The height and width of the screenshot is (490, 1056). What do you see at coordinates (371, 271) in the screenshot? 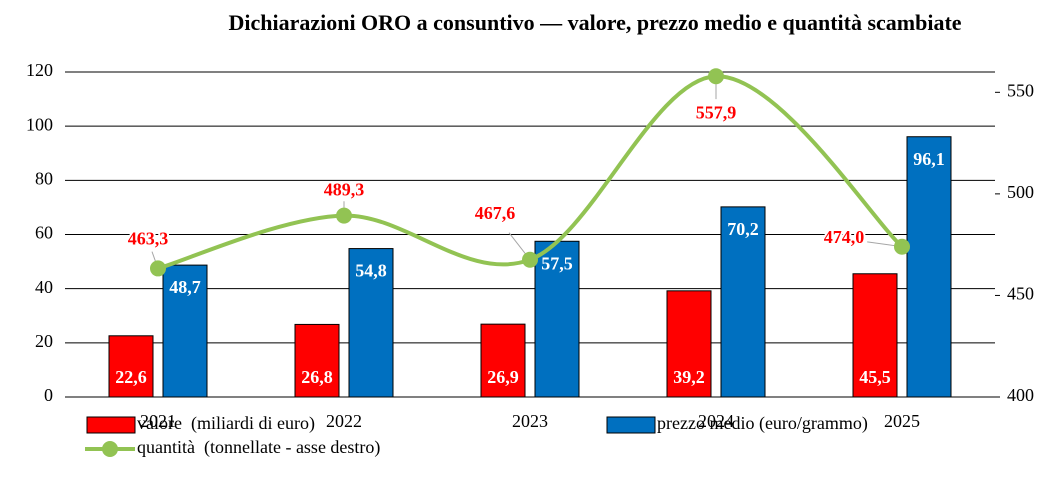
I see `data-label: 54,8` at bounding box center [371, 271].